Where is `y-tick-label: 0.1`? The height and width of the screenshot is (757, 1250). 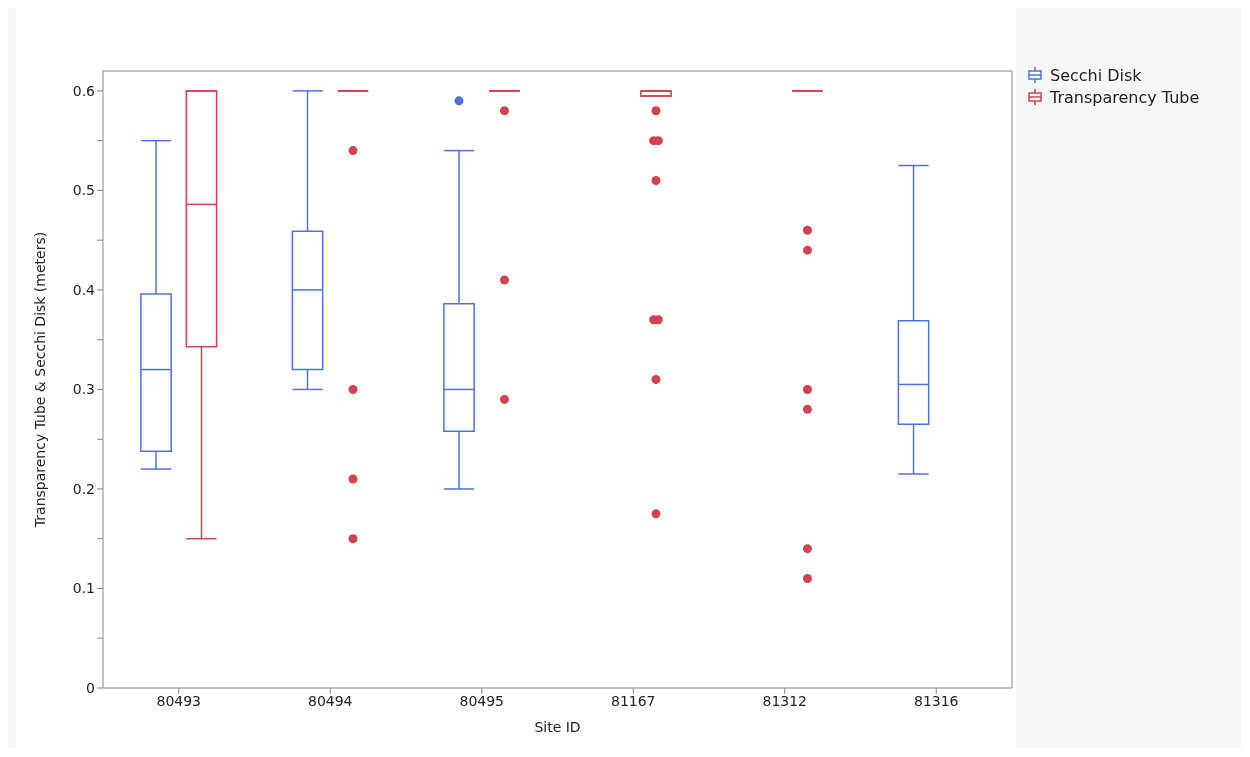 y-tick-label: 0.1 is located at coordinates (83, 588).